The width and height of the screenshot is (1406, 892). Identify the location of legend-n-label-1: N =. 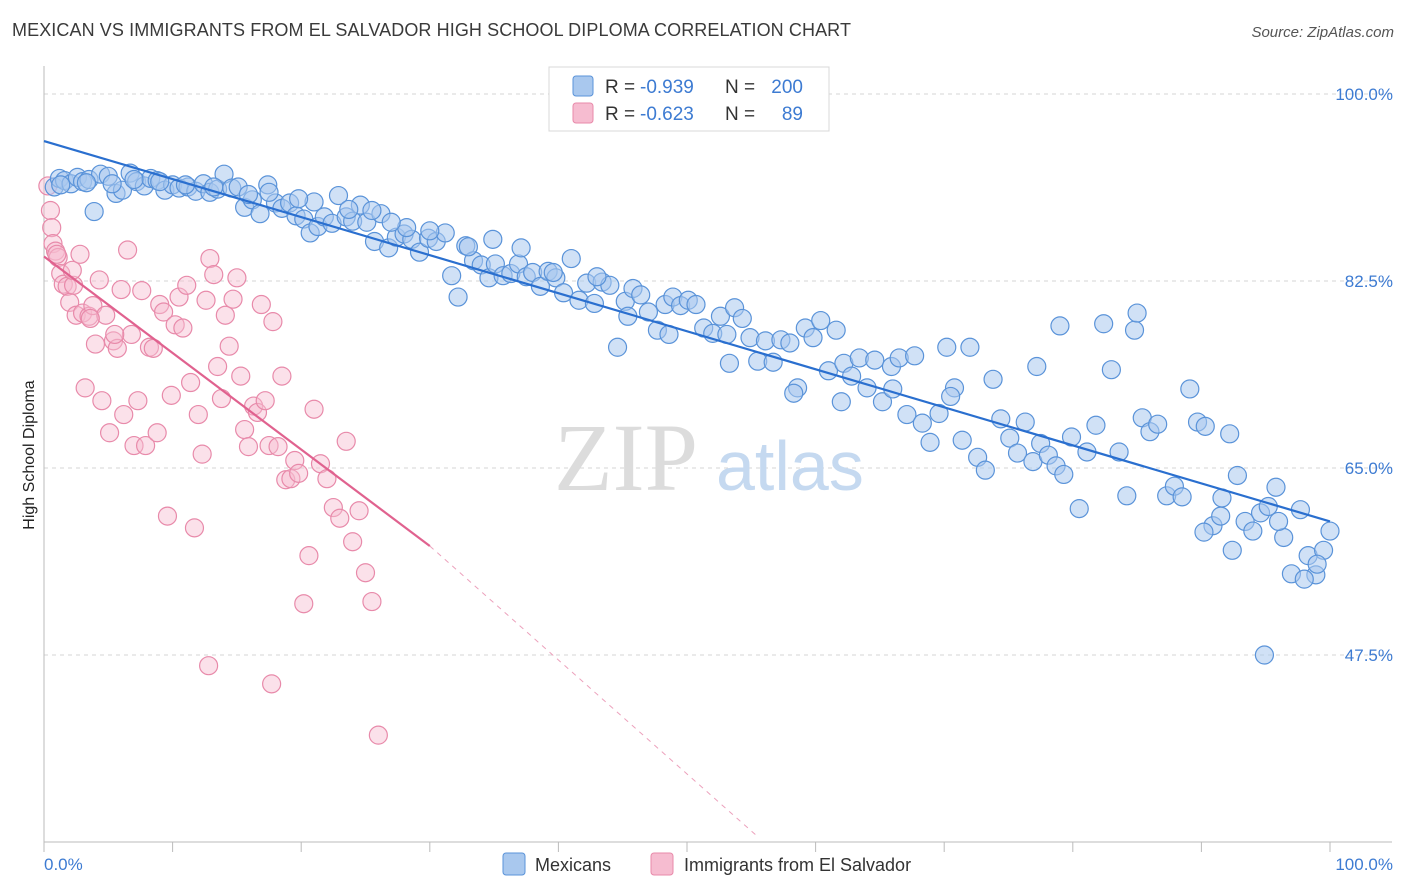
(740, 87).